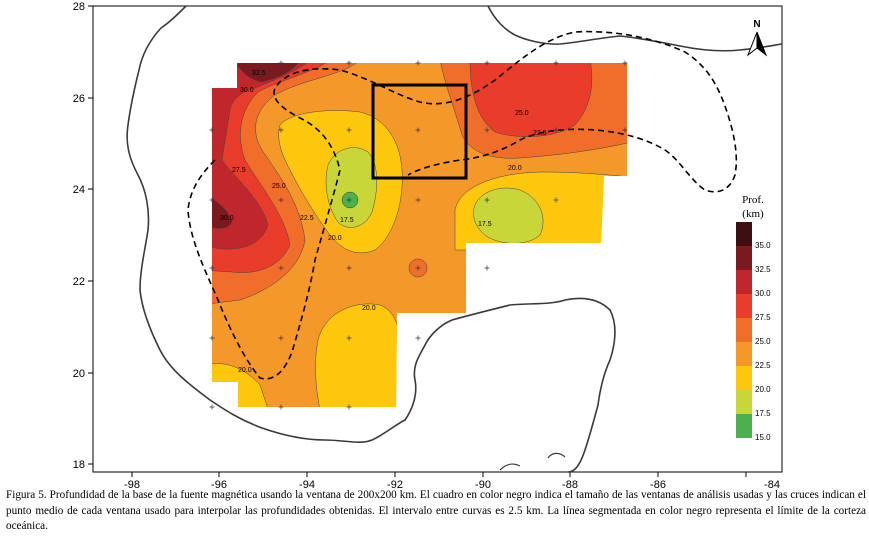 The height and width of the screenshot is (551, 869). I want to click on y-tick-label: 24, so click(79, 190).